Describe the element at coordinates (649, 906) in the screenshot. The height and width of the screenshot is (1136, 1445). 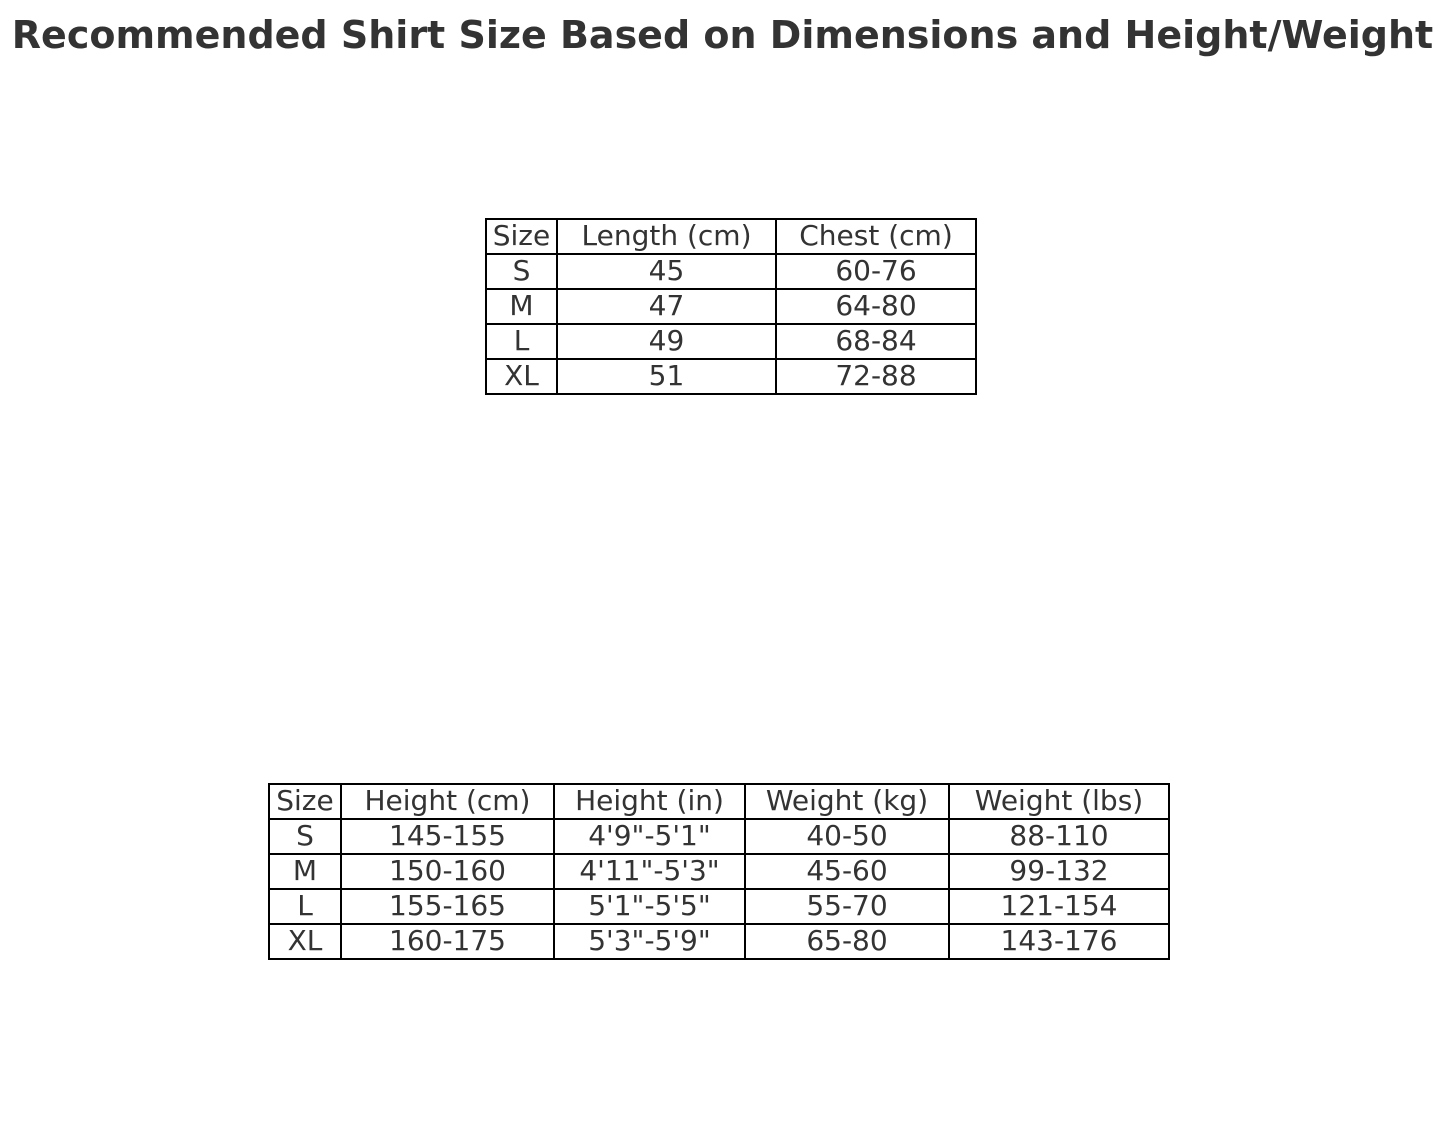
I see `table-cell: 5'1"-5'5"` at that location.